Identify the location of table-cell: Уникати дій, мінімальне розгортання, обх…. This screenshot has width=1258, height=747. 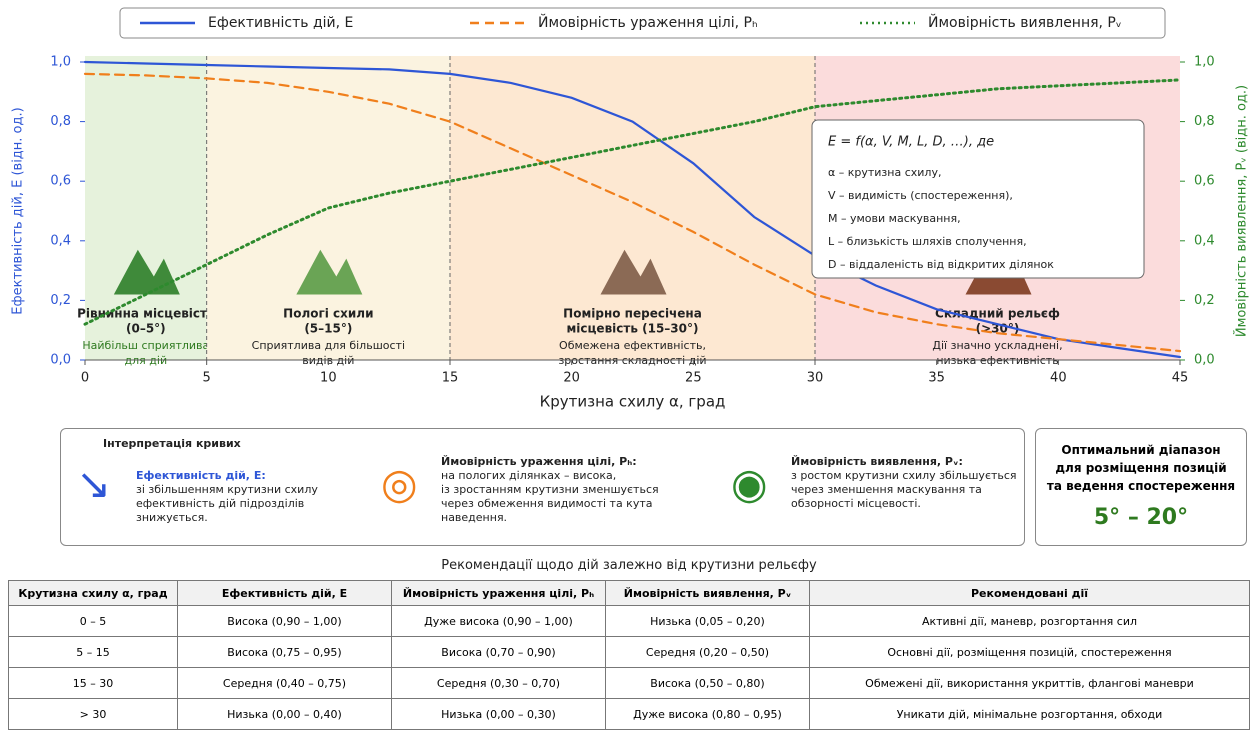
(1029, 714).